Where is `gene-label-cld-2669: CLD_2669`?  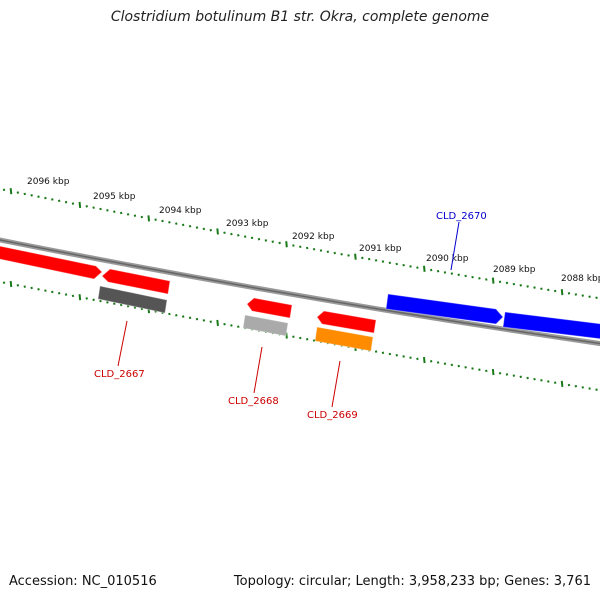 gene-label-cld-2669: CLD_2669 is located at coordinates (332, 415).